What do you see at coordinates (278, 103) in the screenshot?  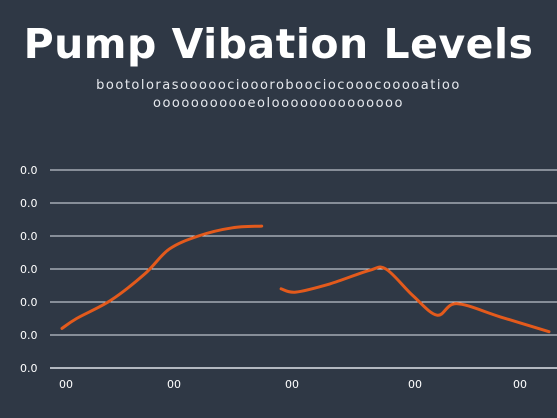 I see `chart-subtitle-line-2: ooooooooooeoloooooooooooooo` at bounding box center [278, 103].